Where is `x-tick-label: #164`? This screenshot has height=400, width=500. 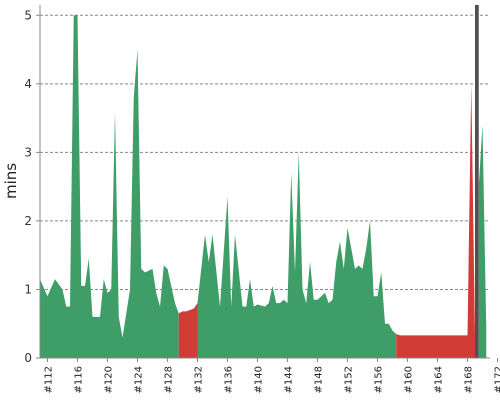 x-tick-label: #164 is located at coordinates (439, 379).